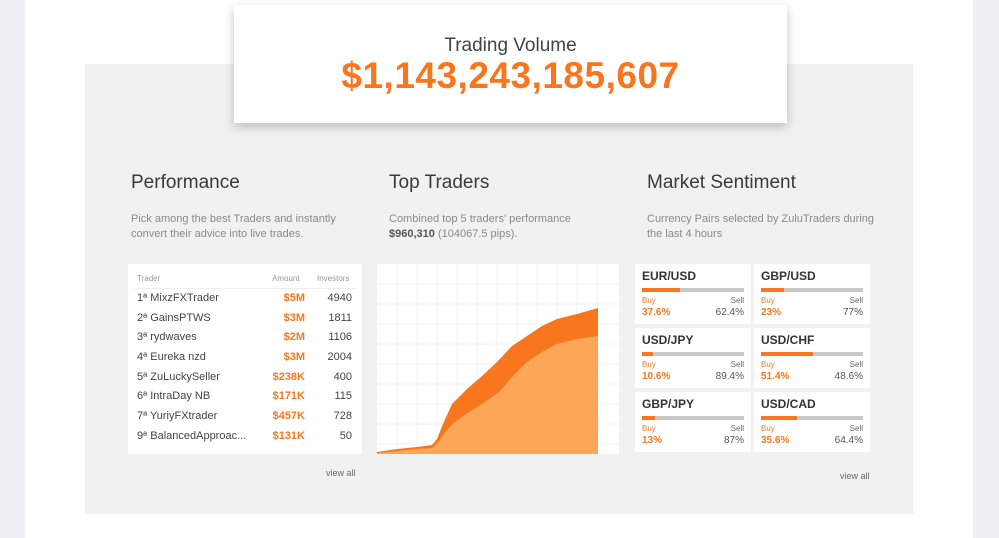  What do you see at coordinates (288, 396) in the screenshot?
I see `trader-amount: $171K` at bounding box center [288, 396].